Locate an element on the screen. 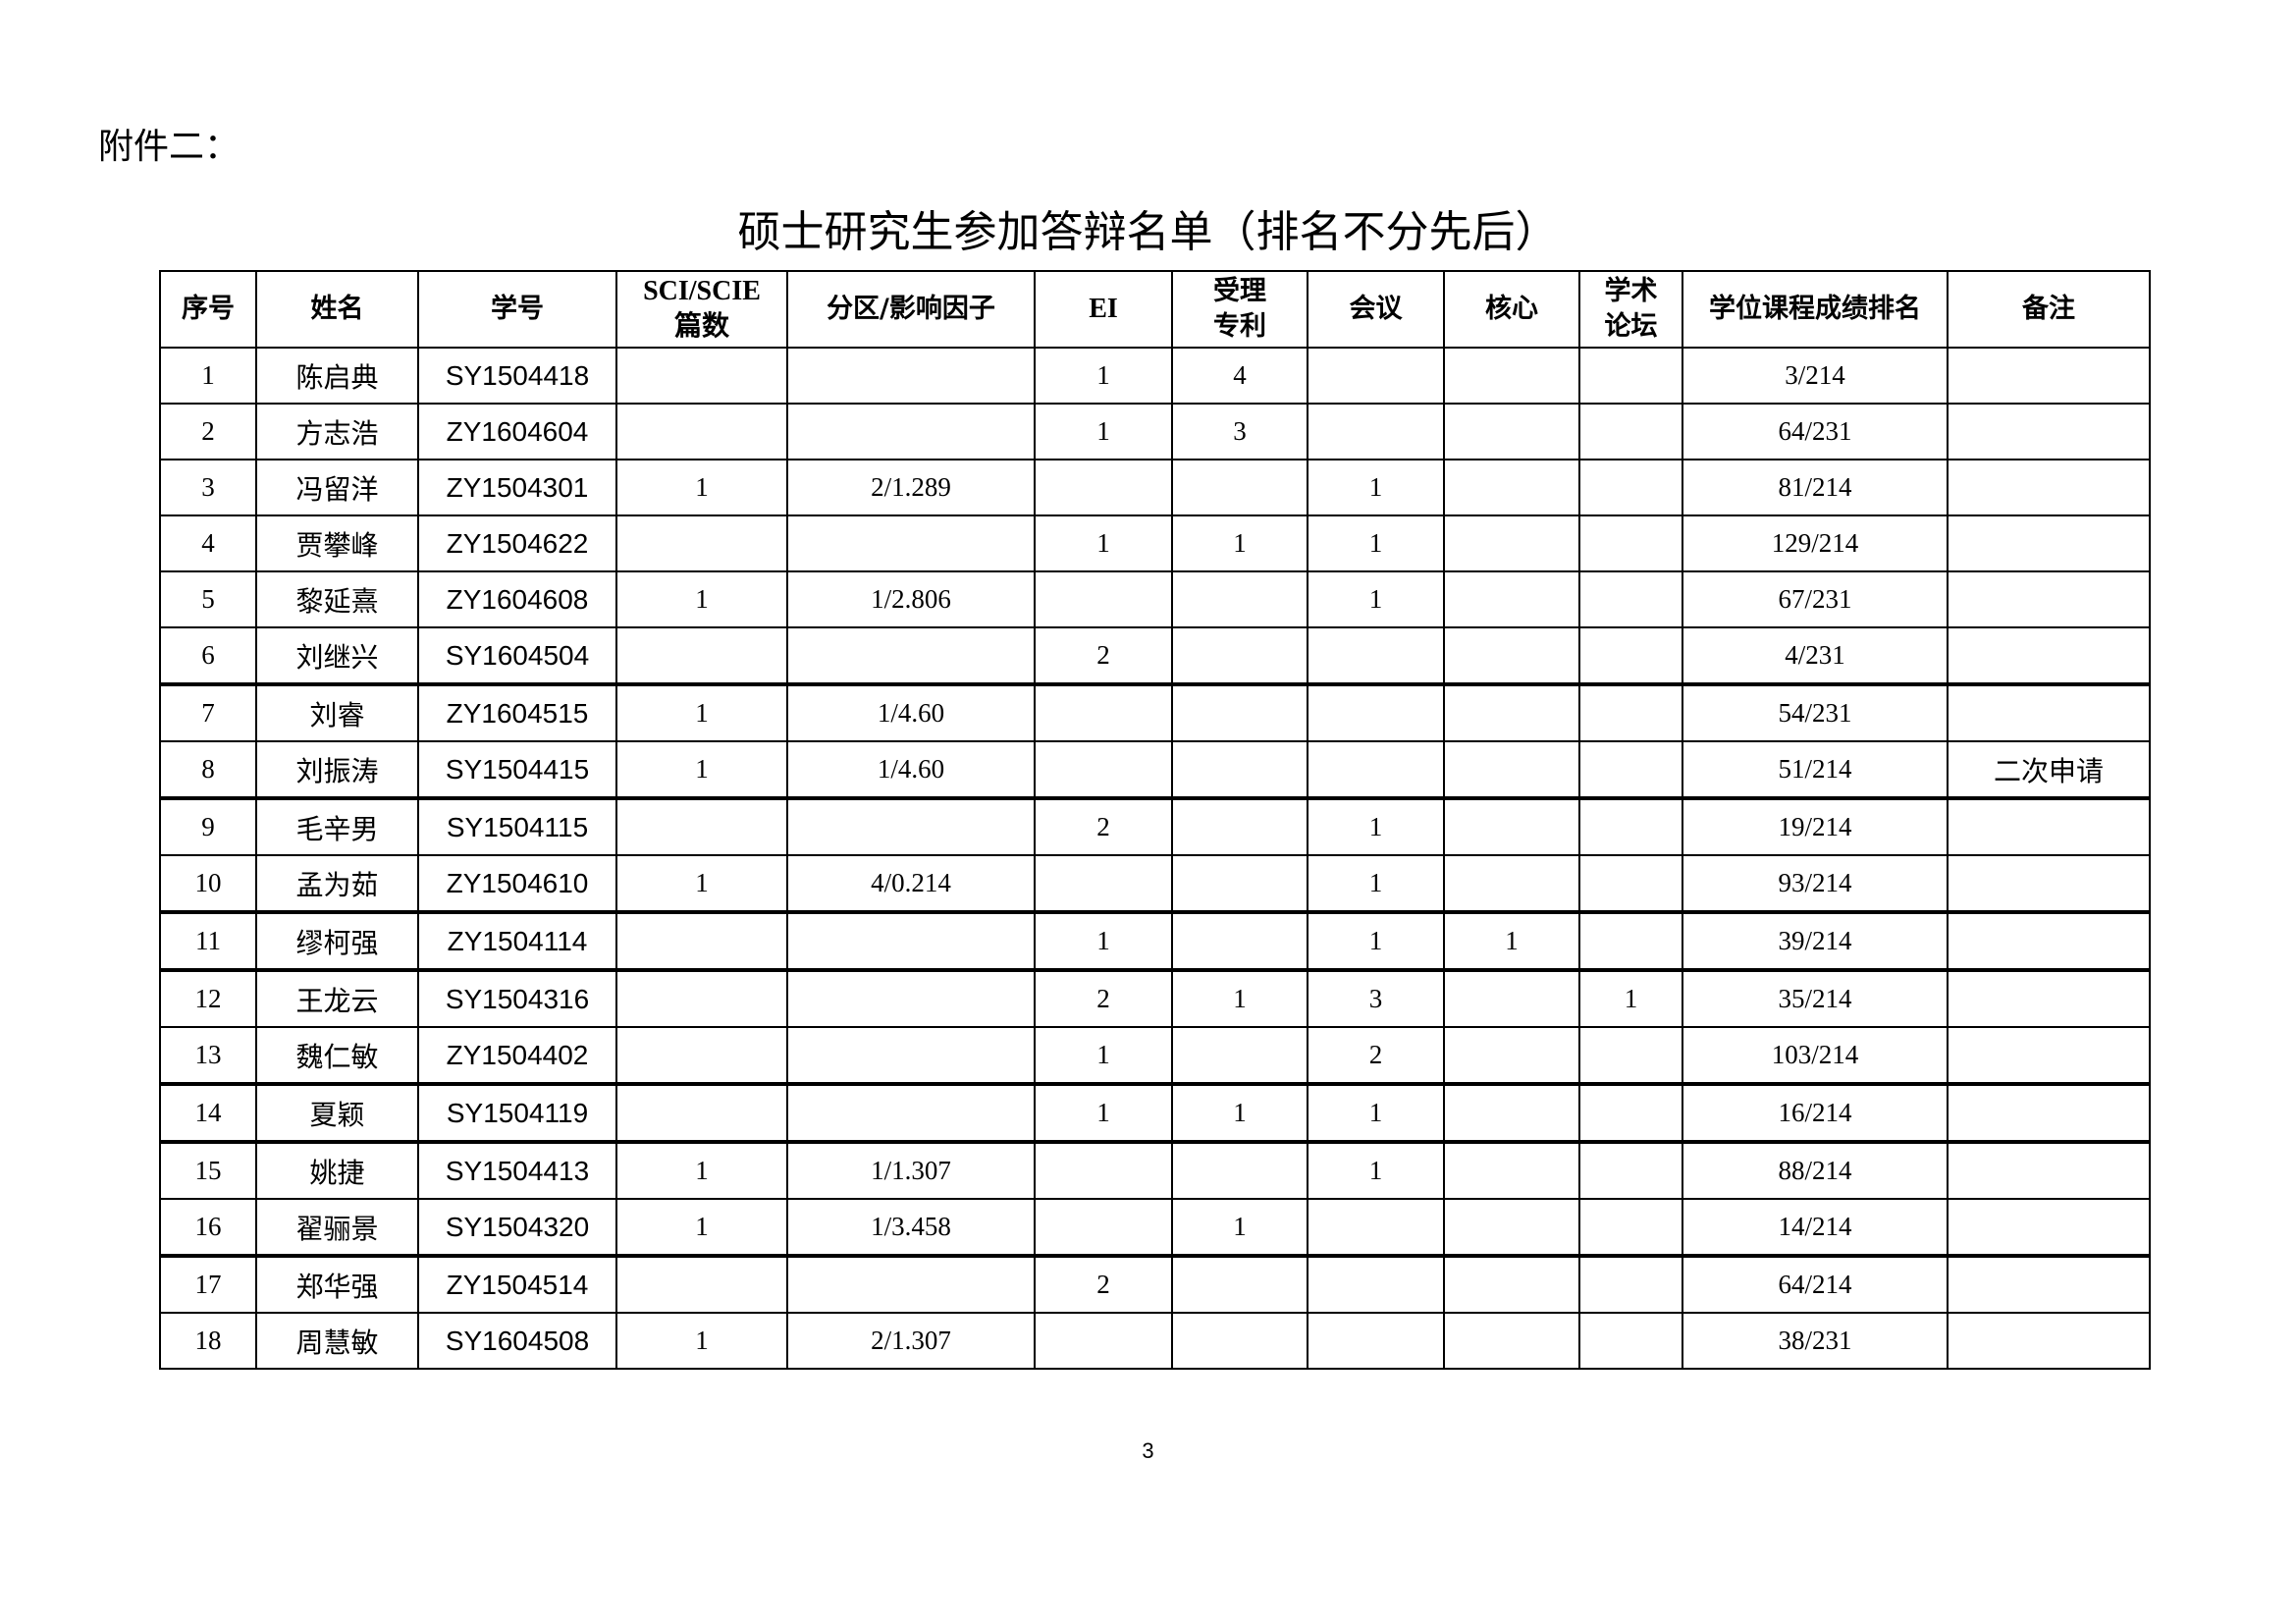 The width and height of the screenshot is (2296, 1624). cell-seq: 5 is located at coordinates (208, 599).